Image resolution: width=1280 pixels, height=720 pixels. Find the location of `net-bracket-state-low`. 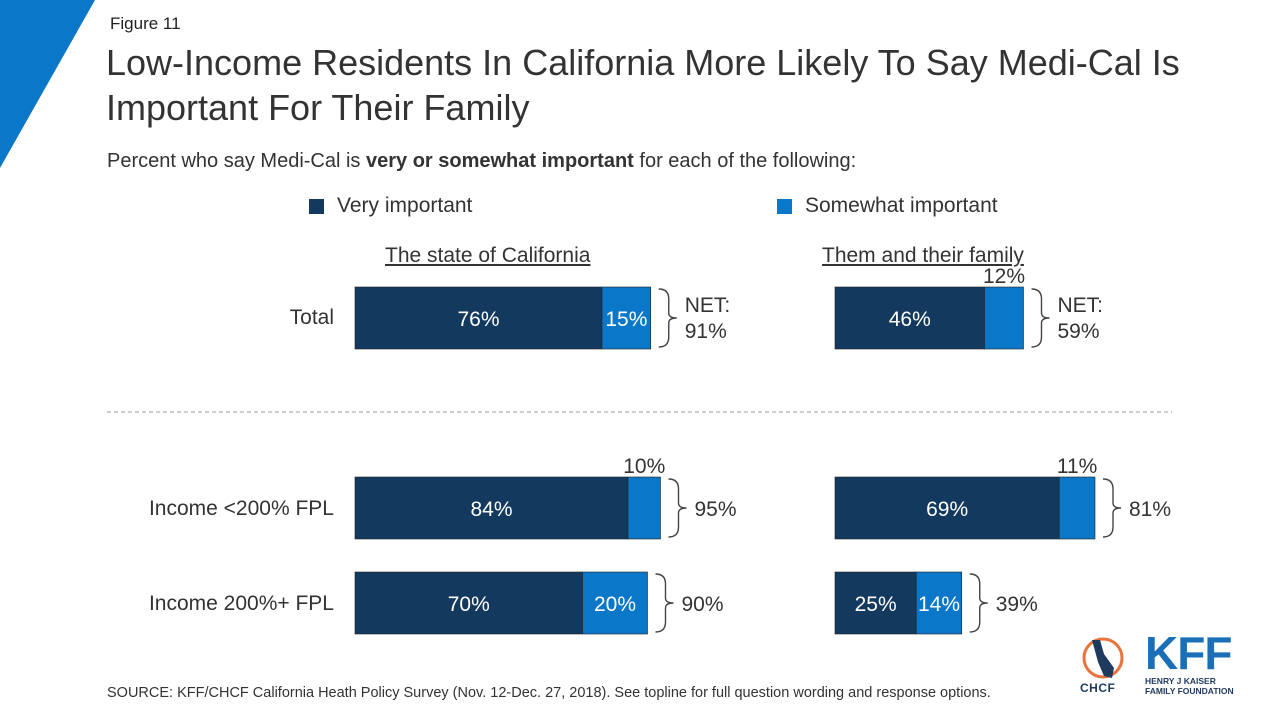

net-bracket-state-low is located at coordinates (677, 508).